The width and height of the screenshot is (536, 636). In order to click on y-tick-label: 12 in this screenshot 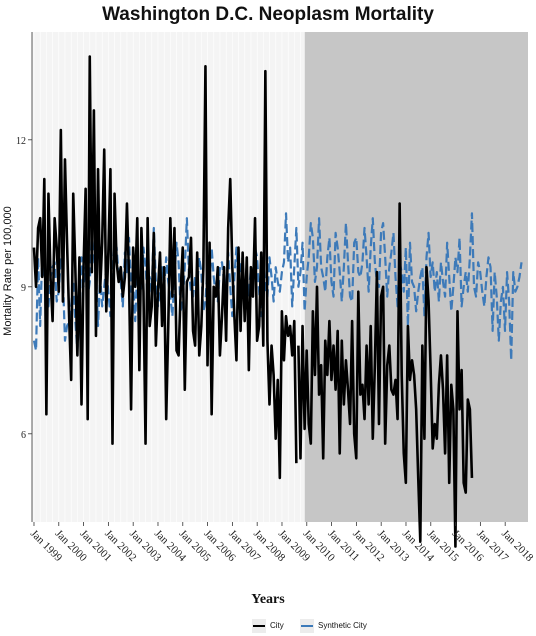, I will do `click(21, 141)`.